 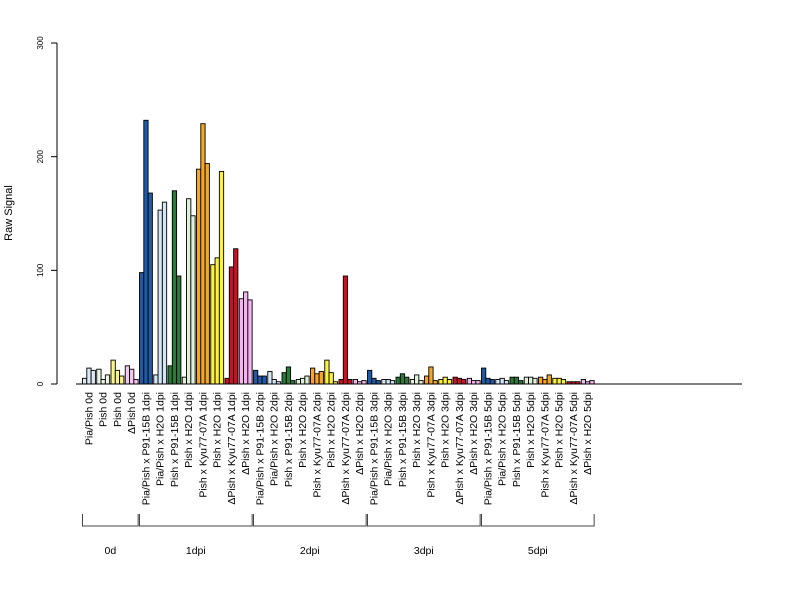 I want to click on x-tick-label: Pish x H2O 1dpi, so click(x=218, y=430).